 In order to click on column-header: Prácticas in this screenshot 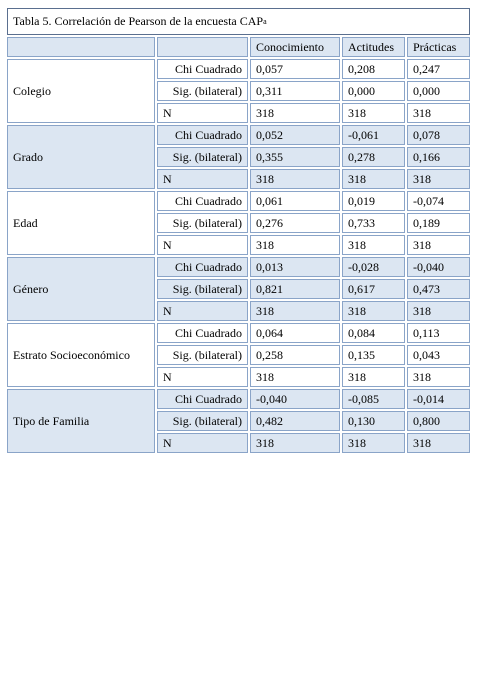, I will do `click(438, 47)`.